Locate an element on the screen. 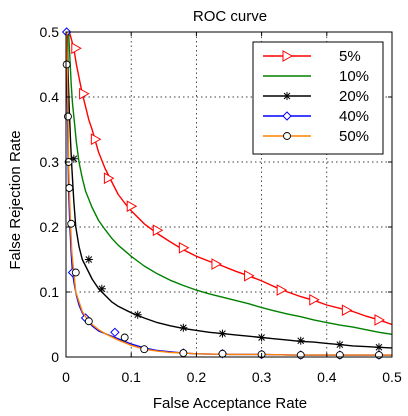  legend-item: 10% is located at coordinates (316, 76).